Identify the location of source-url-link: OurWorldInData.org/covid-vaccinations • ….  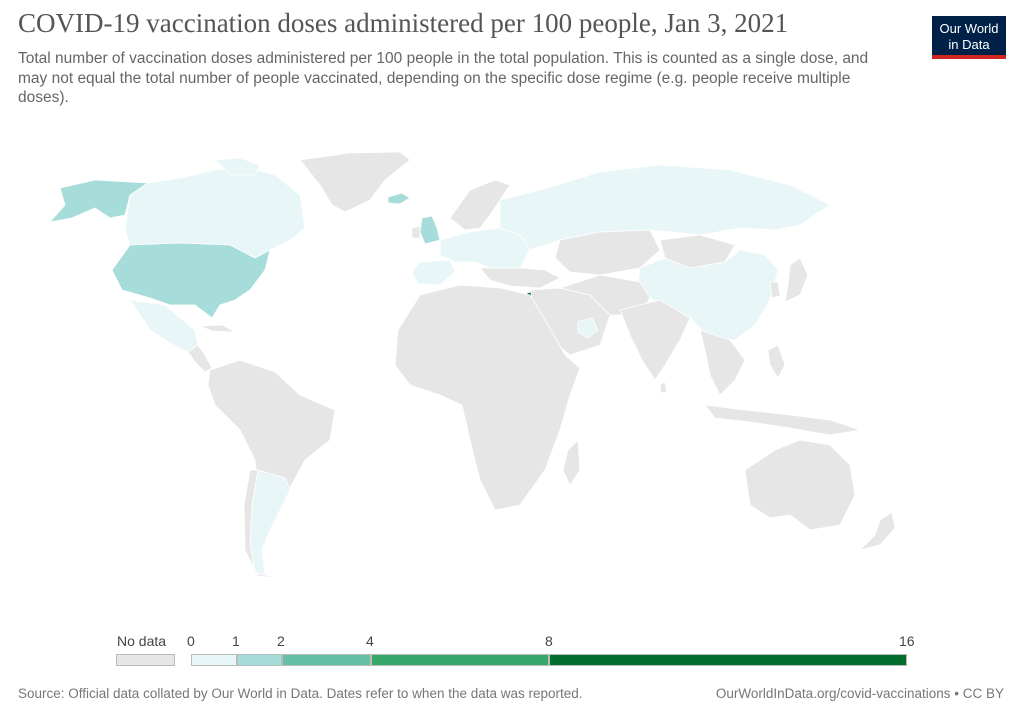
(859, 693).